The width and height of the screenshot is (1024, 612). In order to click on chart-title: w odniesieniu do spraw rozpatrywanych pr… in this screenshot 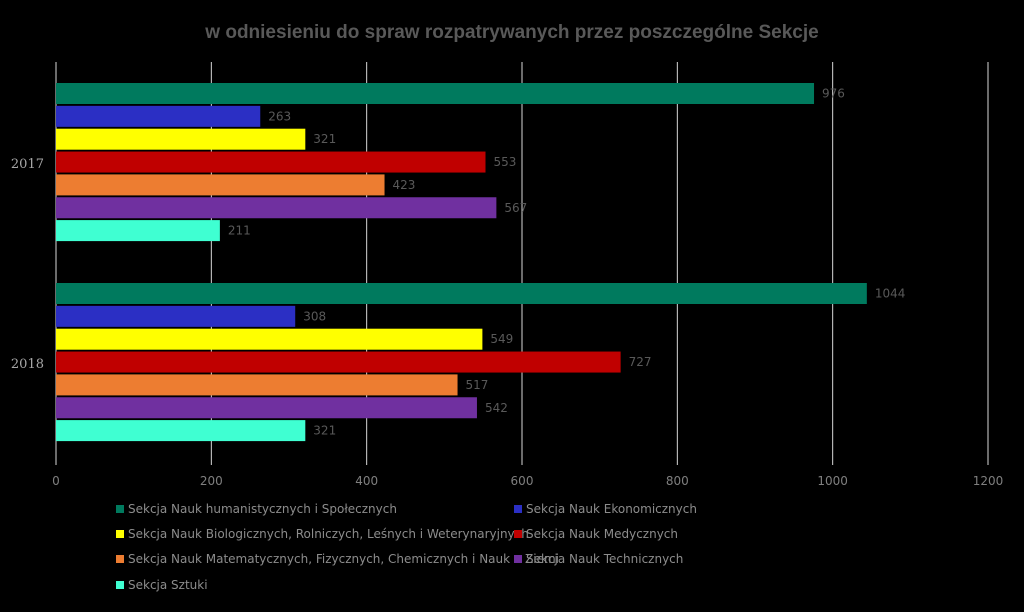, I will do `click(511, 32)`.